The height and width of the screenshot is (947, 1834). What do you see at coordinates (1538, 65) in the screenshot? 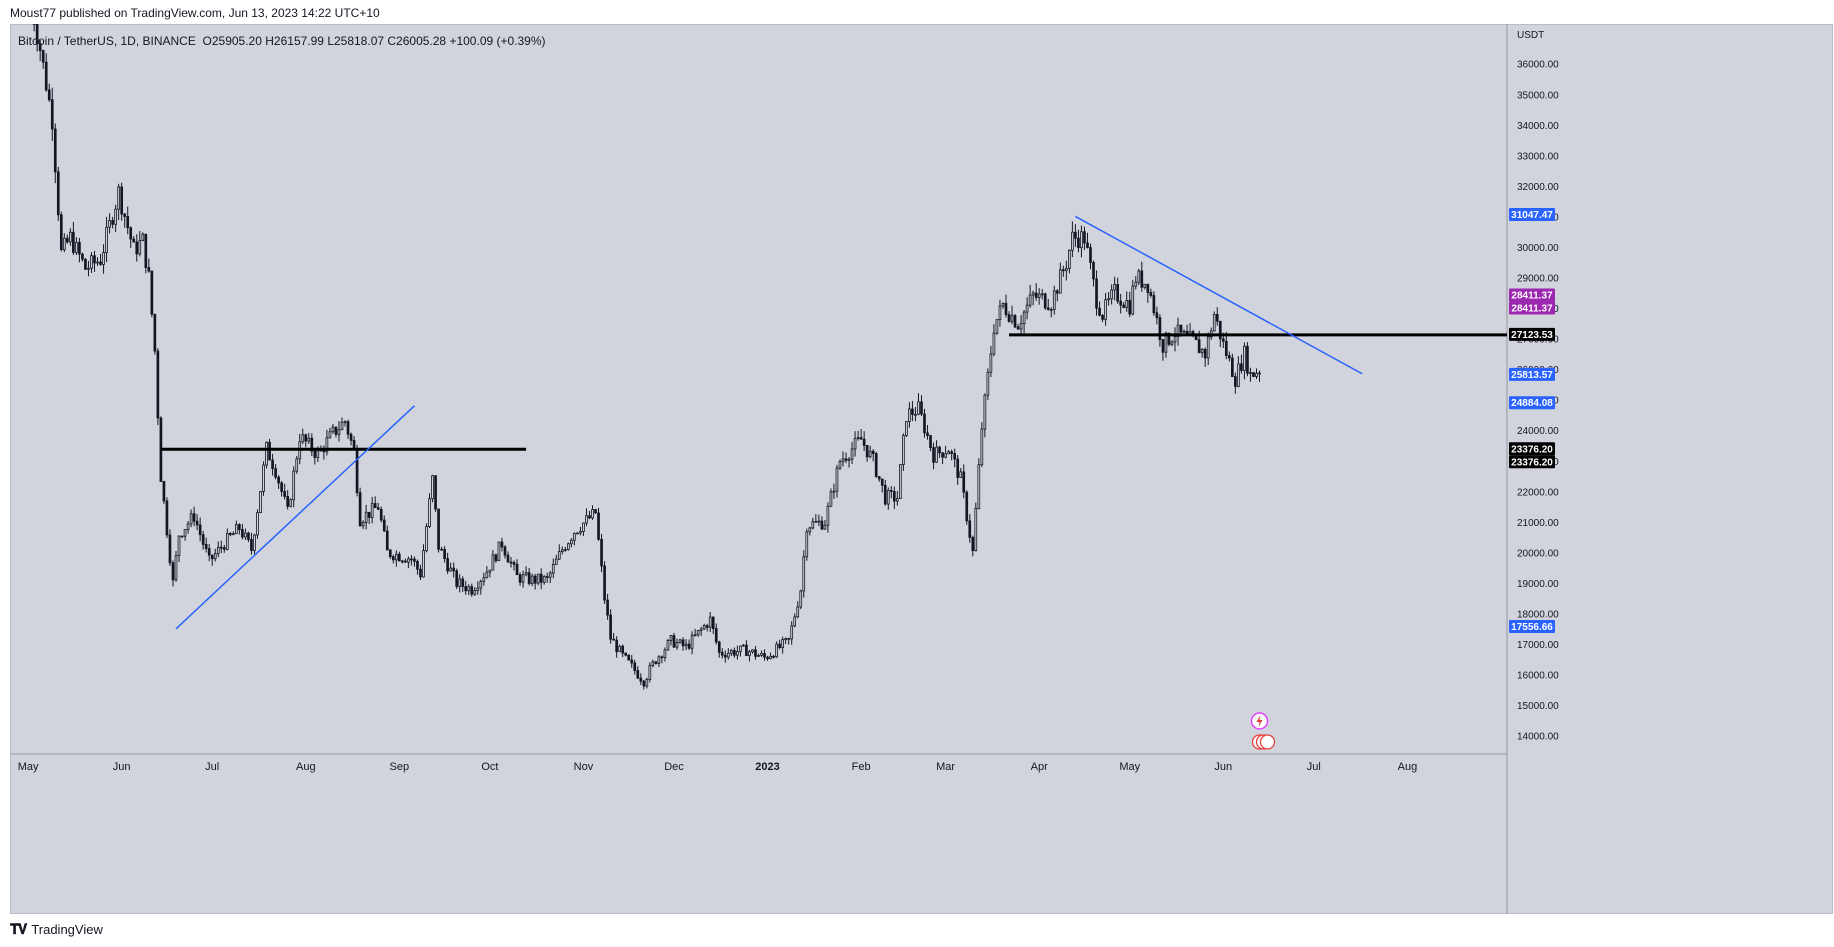
I see `y-tick-label: 36000.00` at bounding box center [1538, 65].